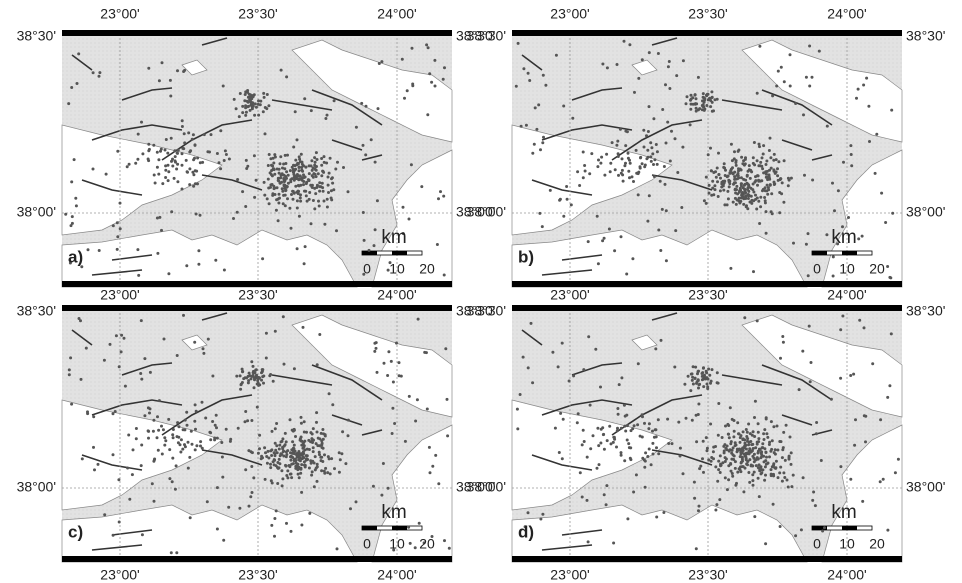  I want to click on lon-label: 23°30', so click(707, 295).